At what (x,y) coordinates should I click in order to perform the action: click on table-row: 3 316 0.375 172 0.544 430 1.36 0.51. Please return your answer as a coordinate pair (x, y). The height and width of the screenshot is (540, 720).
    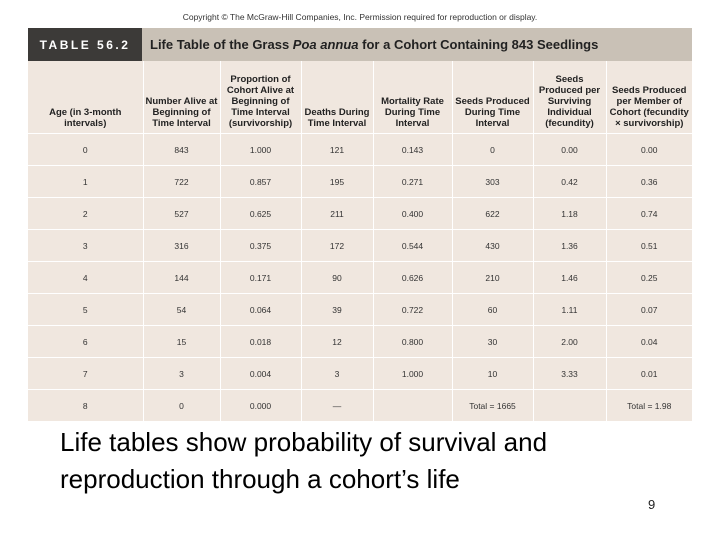
    Looking at the image, I should click on (360, 245).